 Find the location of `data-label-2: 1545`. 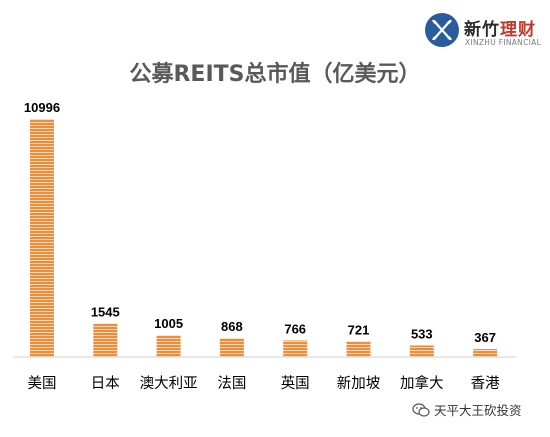

data-label-2: 1545 is located at coordinates (105, 312).